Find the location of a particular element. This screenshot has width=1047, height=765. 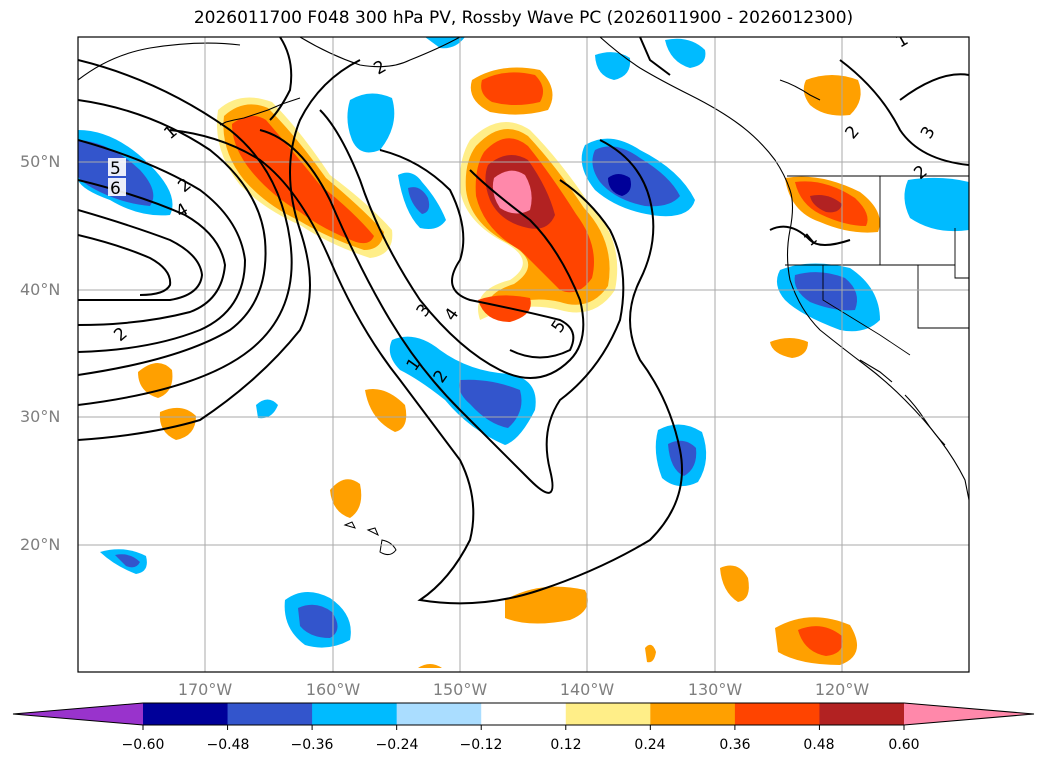

colorbar is located at coordinates (523, 716).